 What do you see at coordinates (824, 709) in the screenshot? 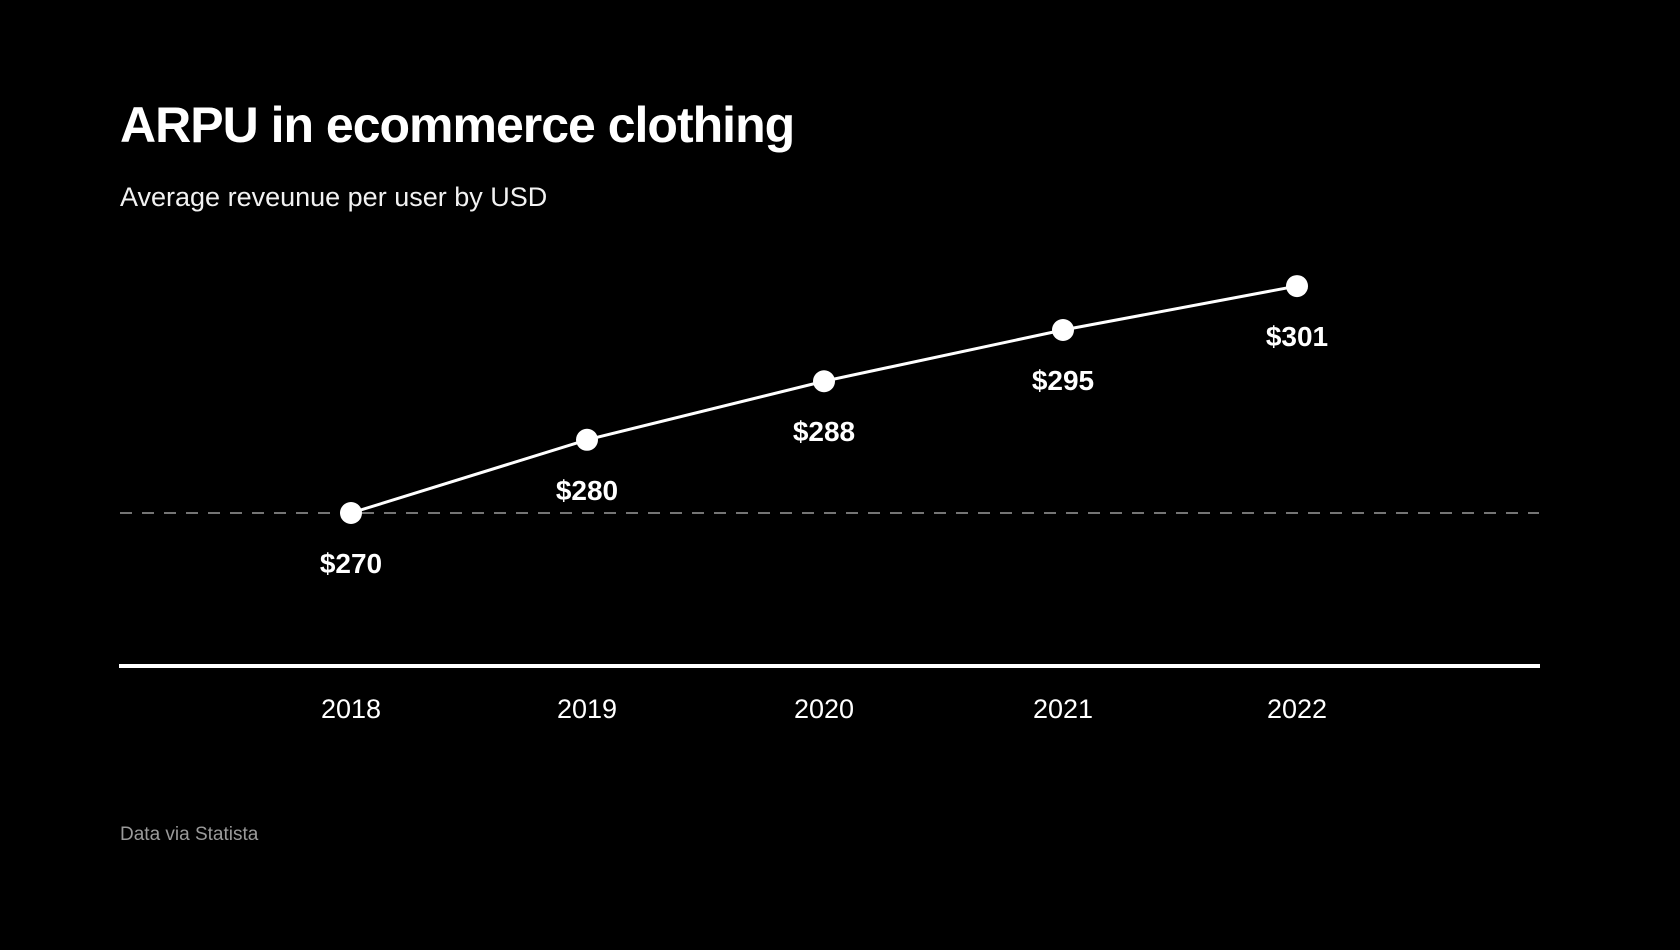
I see `x-tick-label-2020: 2020` at bounding box center [824, 709].